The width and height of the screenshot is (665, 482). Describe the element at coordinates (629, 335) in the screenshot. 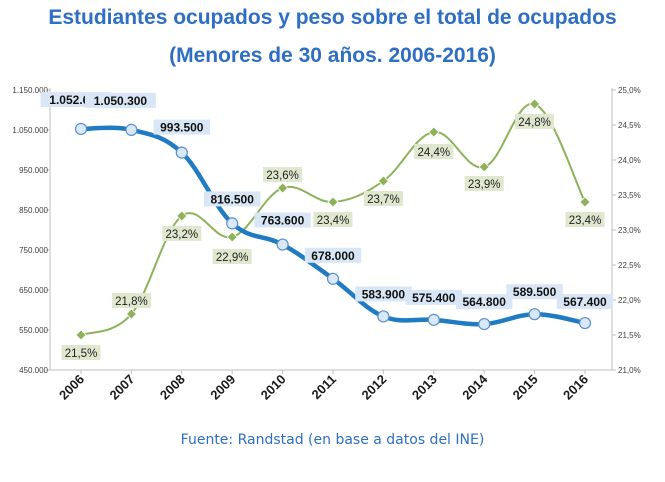

I see `right-axis-tick-label: 21,5%` at that location.